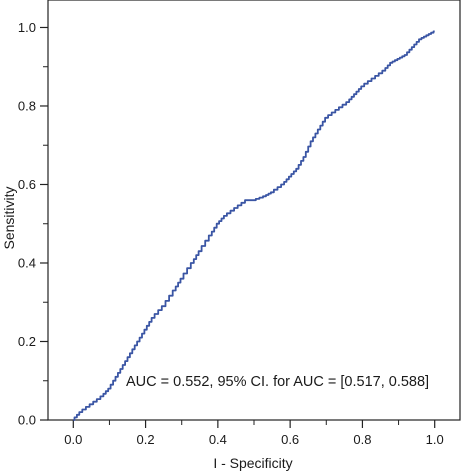  I want to click on x-tick-label: 0.4, so click(218, 439).